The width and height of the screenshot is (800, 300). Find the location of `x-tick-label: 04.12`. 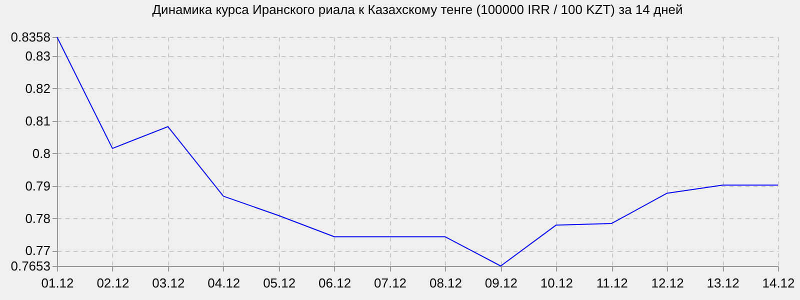

x-tick-label: 04.12 is located at coordinates (224, 283).